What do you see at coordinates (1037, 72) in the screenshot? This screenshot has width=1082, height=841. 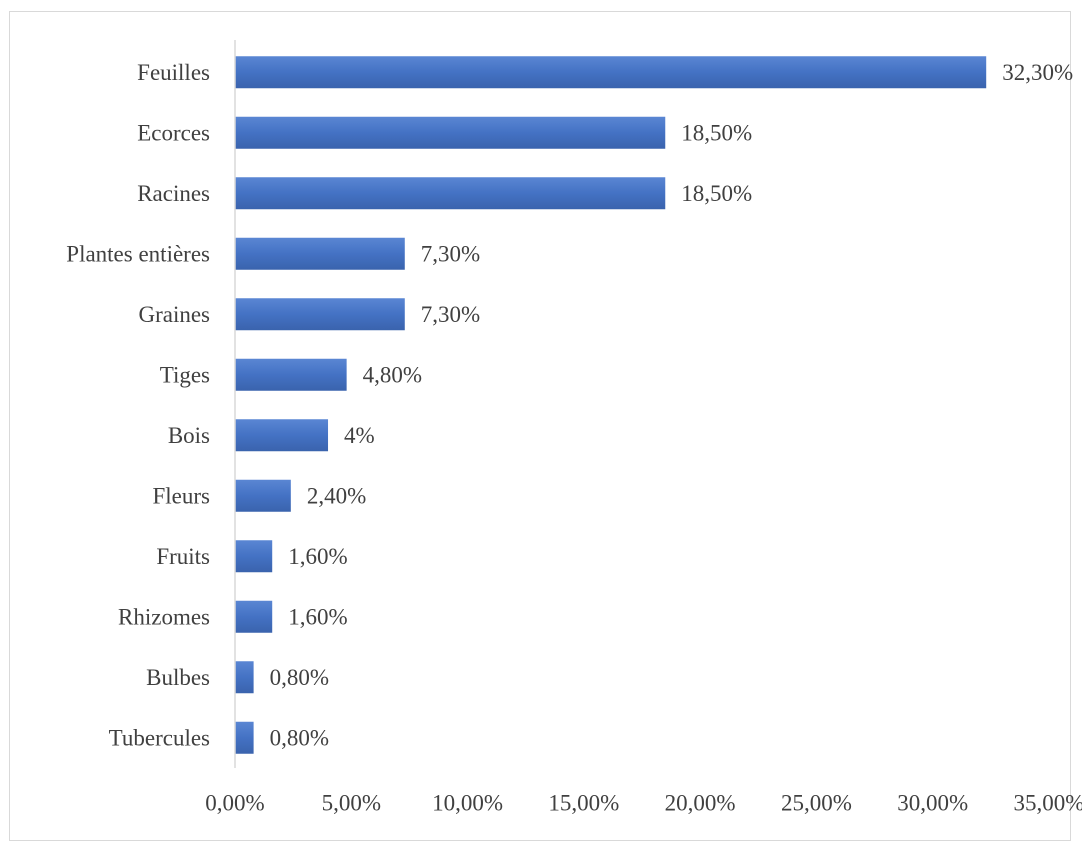 I see `value-label: 32,30%` at bounding box center [1037, 72].